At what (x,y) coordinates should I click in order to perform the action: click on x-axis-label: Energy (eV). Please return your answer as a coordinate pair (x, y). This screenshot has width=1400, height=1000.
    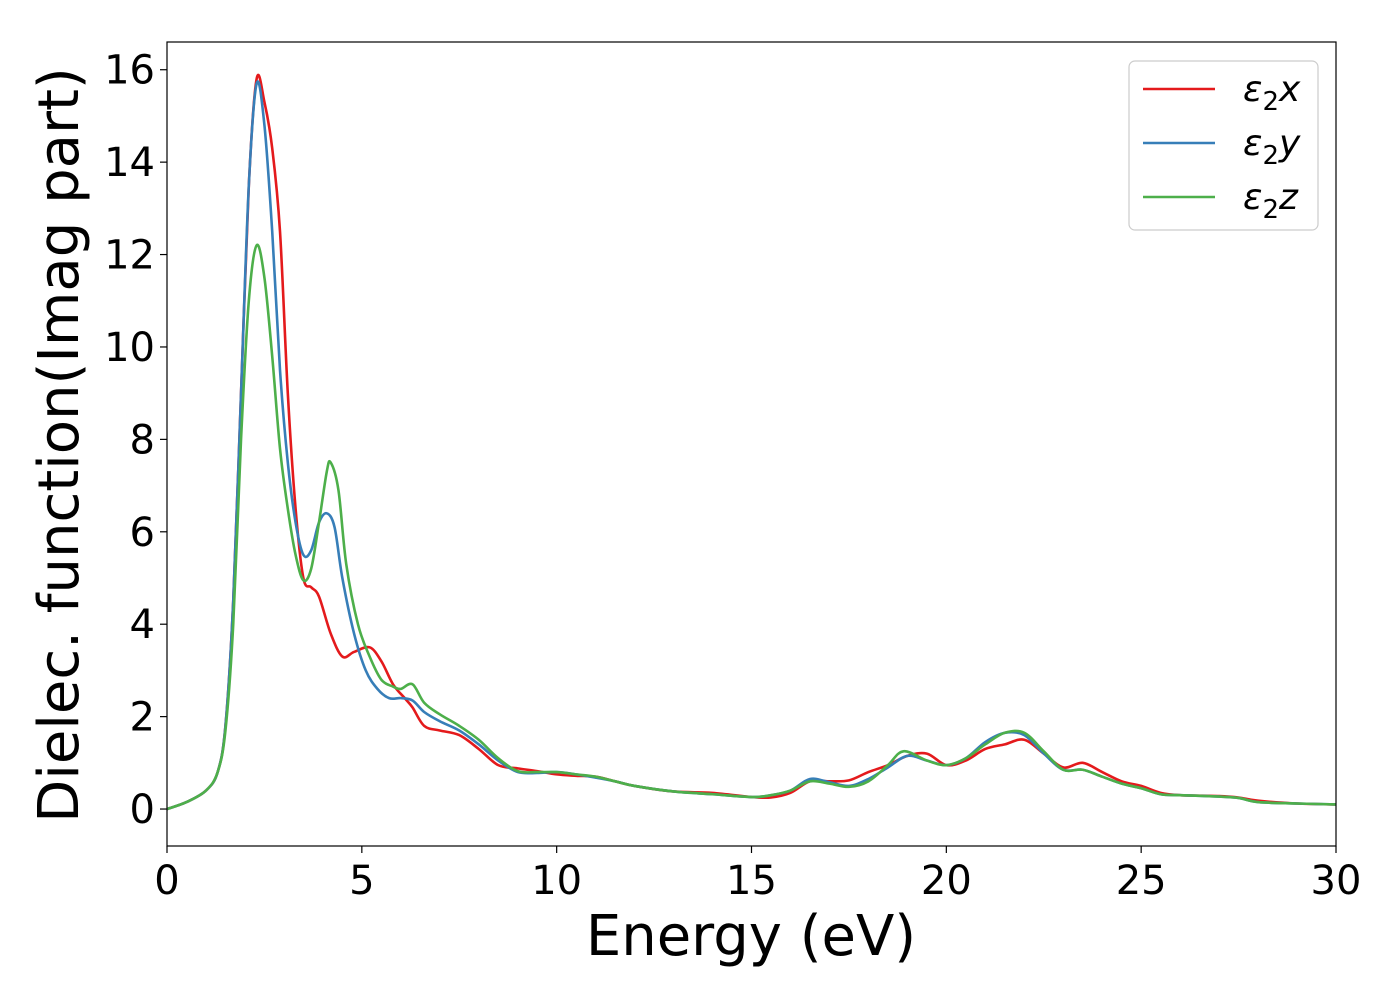
    Looking at the image, I should click on (751, 936).